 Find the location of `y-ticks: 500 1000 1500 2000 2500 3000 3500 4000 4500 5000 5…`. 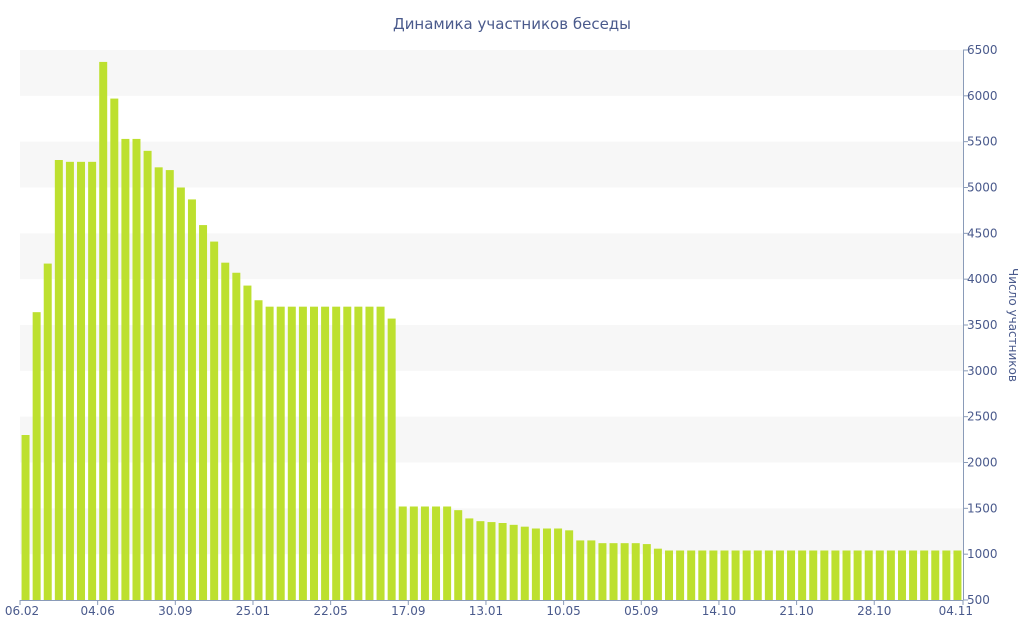

y-ticks: 500 1000 1500 2000 2500 3000 3500 4000 4500 5000 5… is located at coordinates (980, 325).